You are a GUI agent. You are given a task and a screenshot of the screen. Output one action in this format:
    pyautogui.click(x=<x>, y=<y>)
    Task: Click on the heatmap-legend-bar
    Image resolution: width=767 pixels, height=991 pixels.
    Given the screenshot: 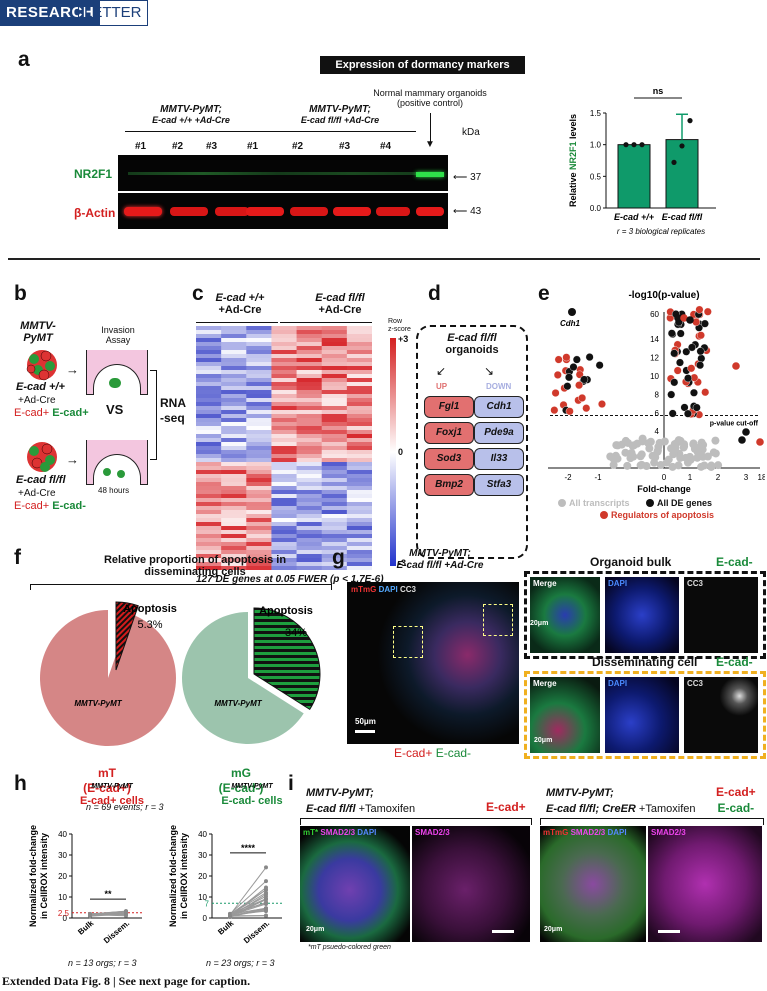 What is the action you would take?
    pyautogui.click(x=393, y=452)
    